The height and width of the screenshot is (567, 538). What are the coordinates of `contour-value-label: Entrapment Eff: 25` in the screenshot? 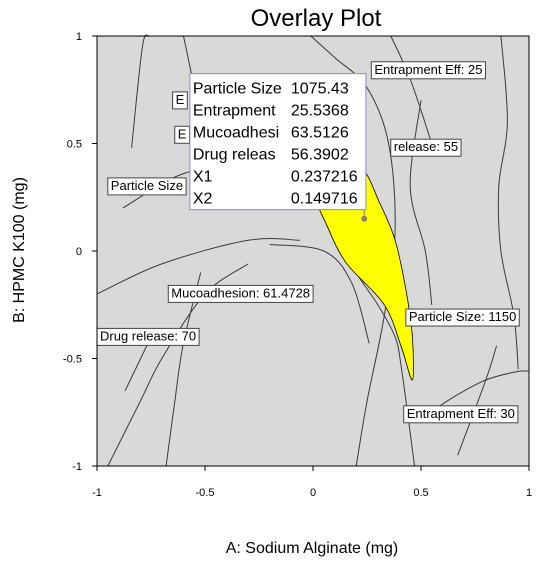 It's located at (428, 70).